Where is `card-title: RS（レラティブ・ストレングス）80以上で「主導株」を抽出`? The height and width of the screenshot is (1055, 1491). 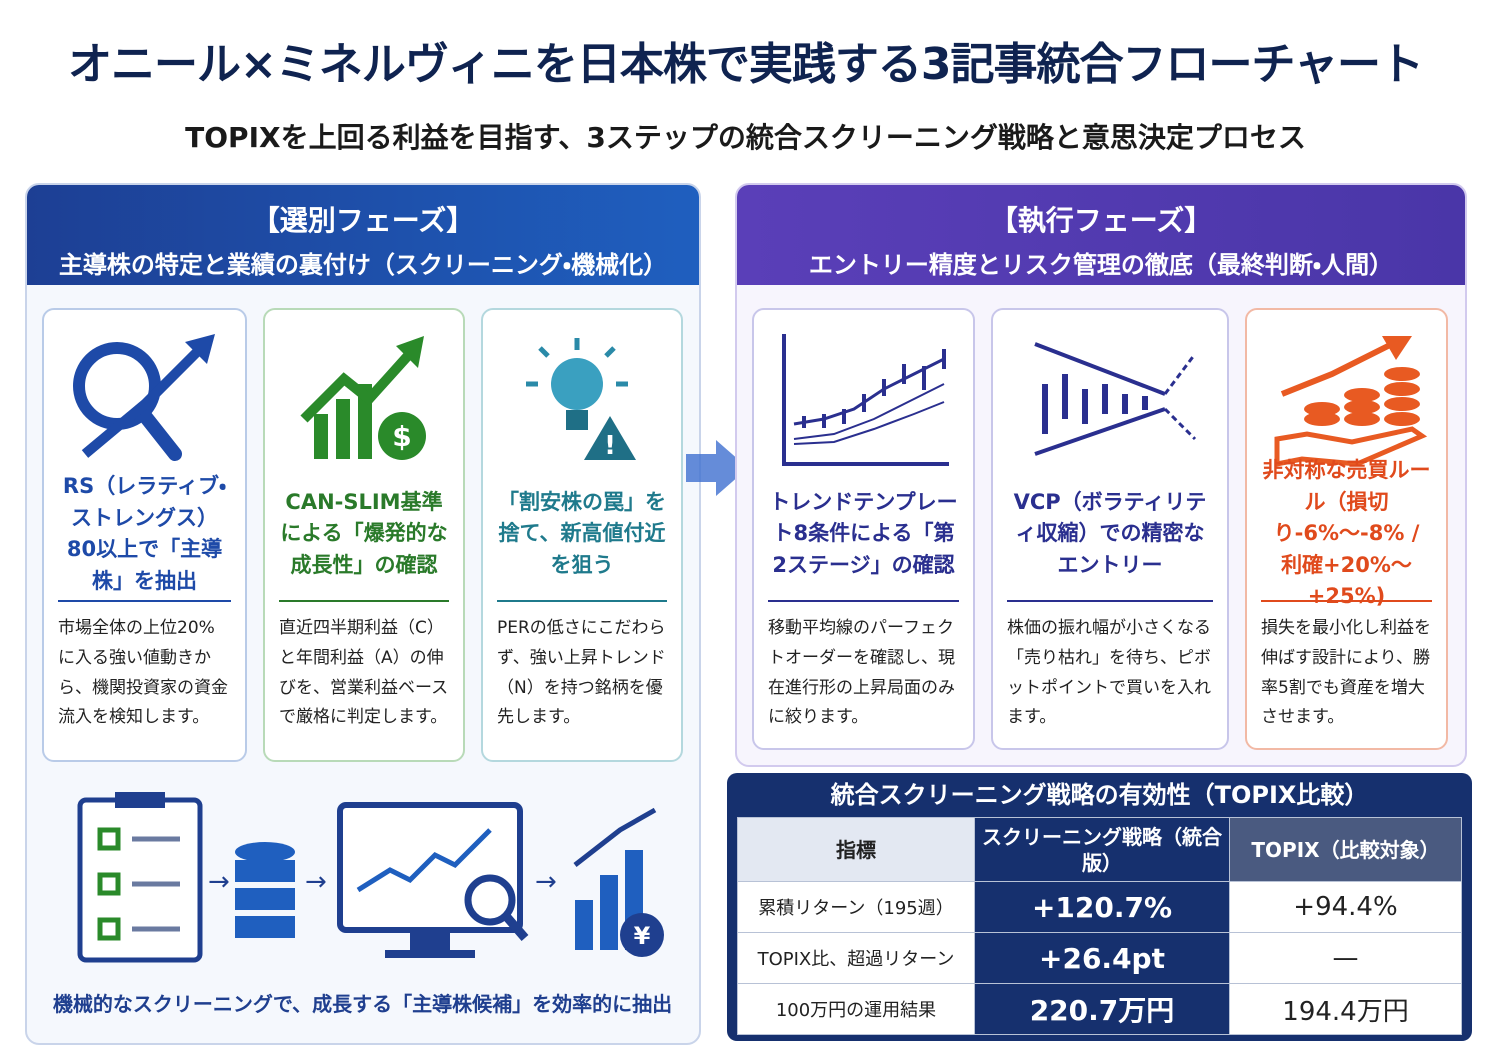 card-title: RS（レラティブ・ストレングス）80以上で「主導株」を抽出 is located at coordinates (144, 538).